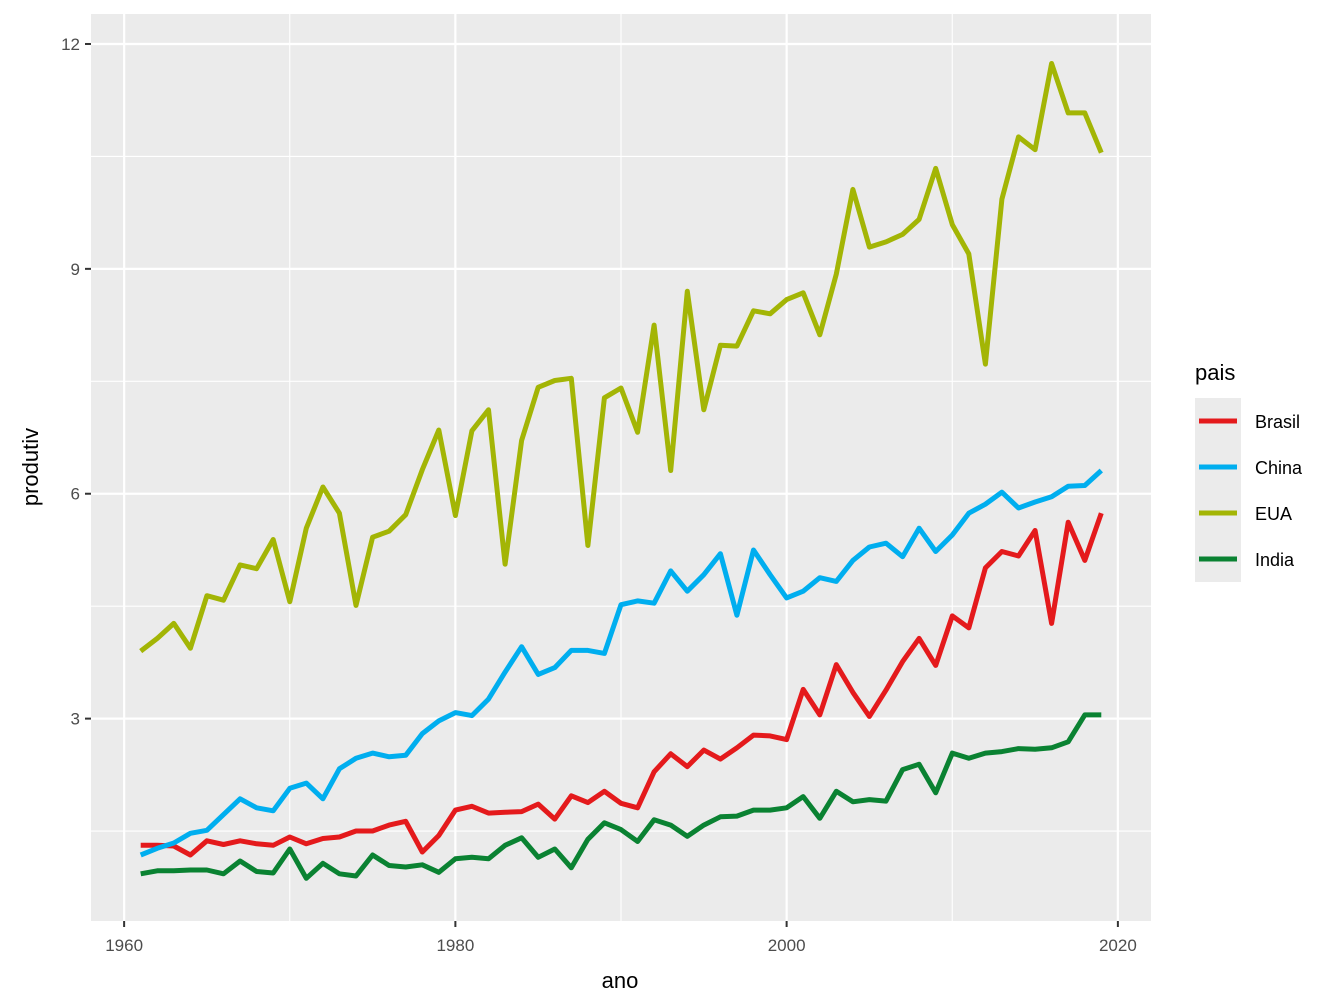 This screenshot has width=1344, height=1008. Describe the element at coordinates (1118, 945) in the screenshot. I see `x-tick-label: 2020` at that location.